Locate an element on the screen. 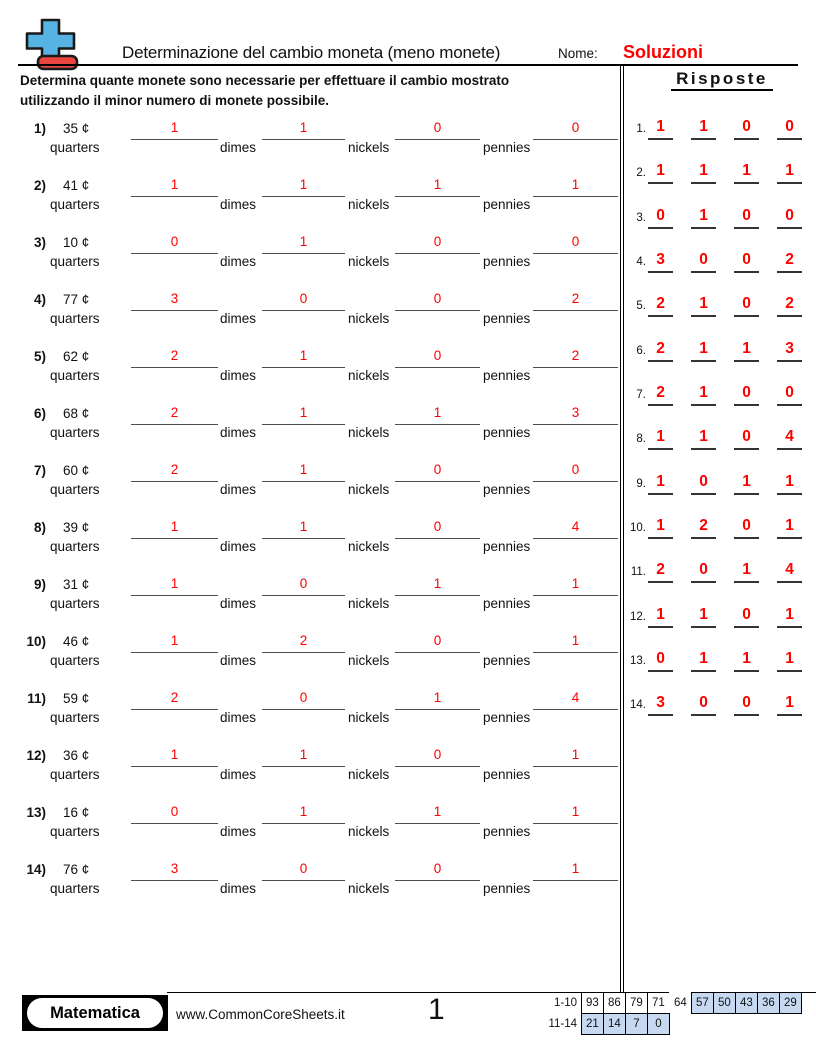  answer-number: 7. is located at coordinates (641, 395).